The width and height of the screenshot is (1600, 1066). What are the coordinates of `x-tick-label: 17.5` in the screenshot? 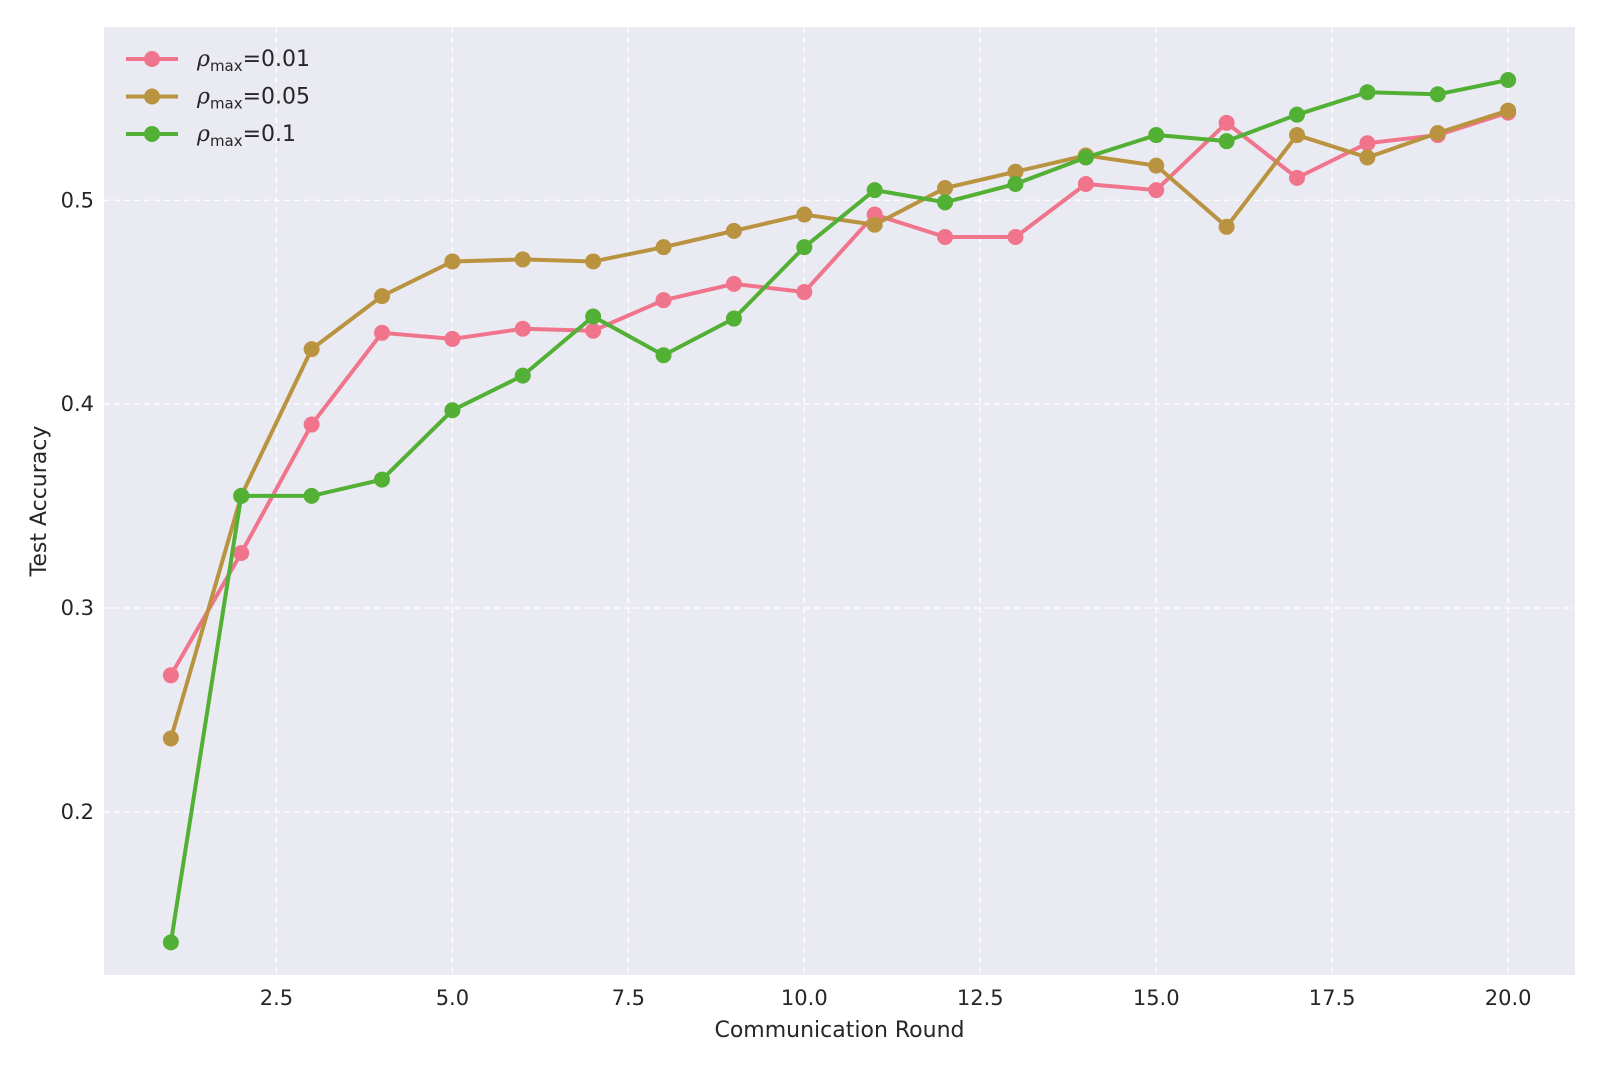 It's located at (1332, 998).